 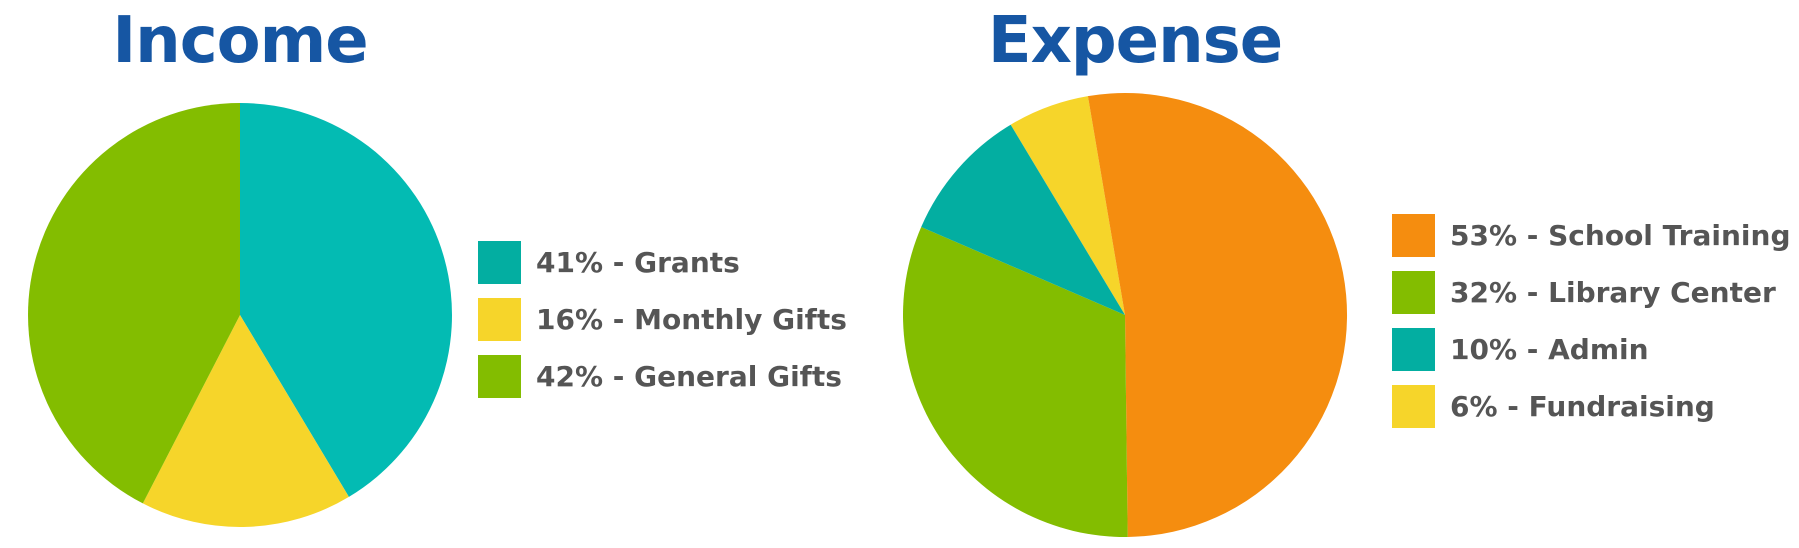 What do you see at coordinates (245, 421) in the screenshot?
I see `income-slice-monthly-gifts` at bounding box center [245, 421].